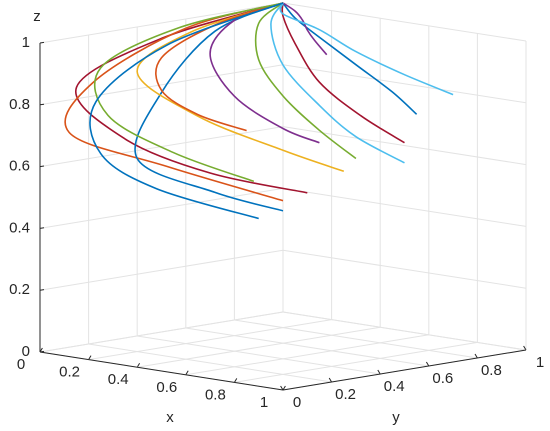  Describe the element at coordinates (118, 379) in the screenshot. I see `x-tick-label: 0.4` at that location.